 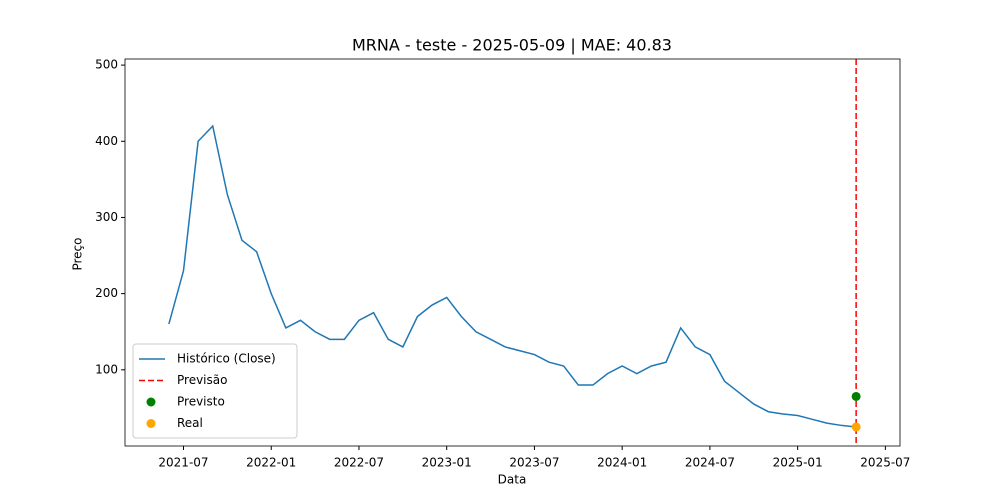 I want to click on x-tick-label: 2025-07, so click(x=885, y=463).